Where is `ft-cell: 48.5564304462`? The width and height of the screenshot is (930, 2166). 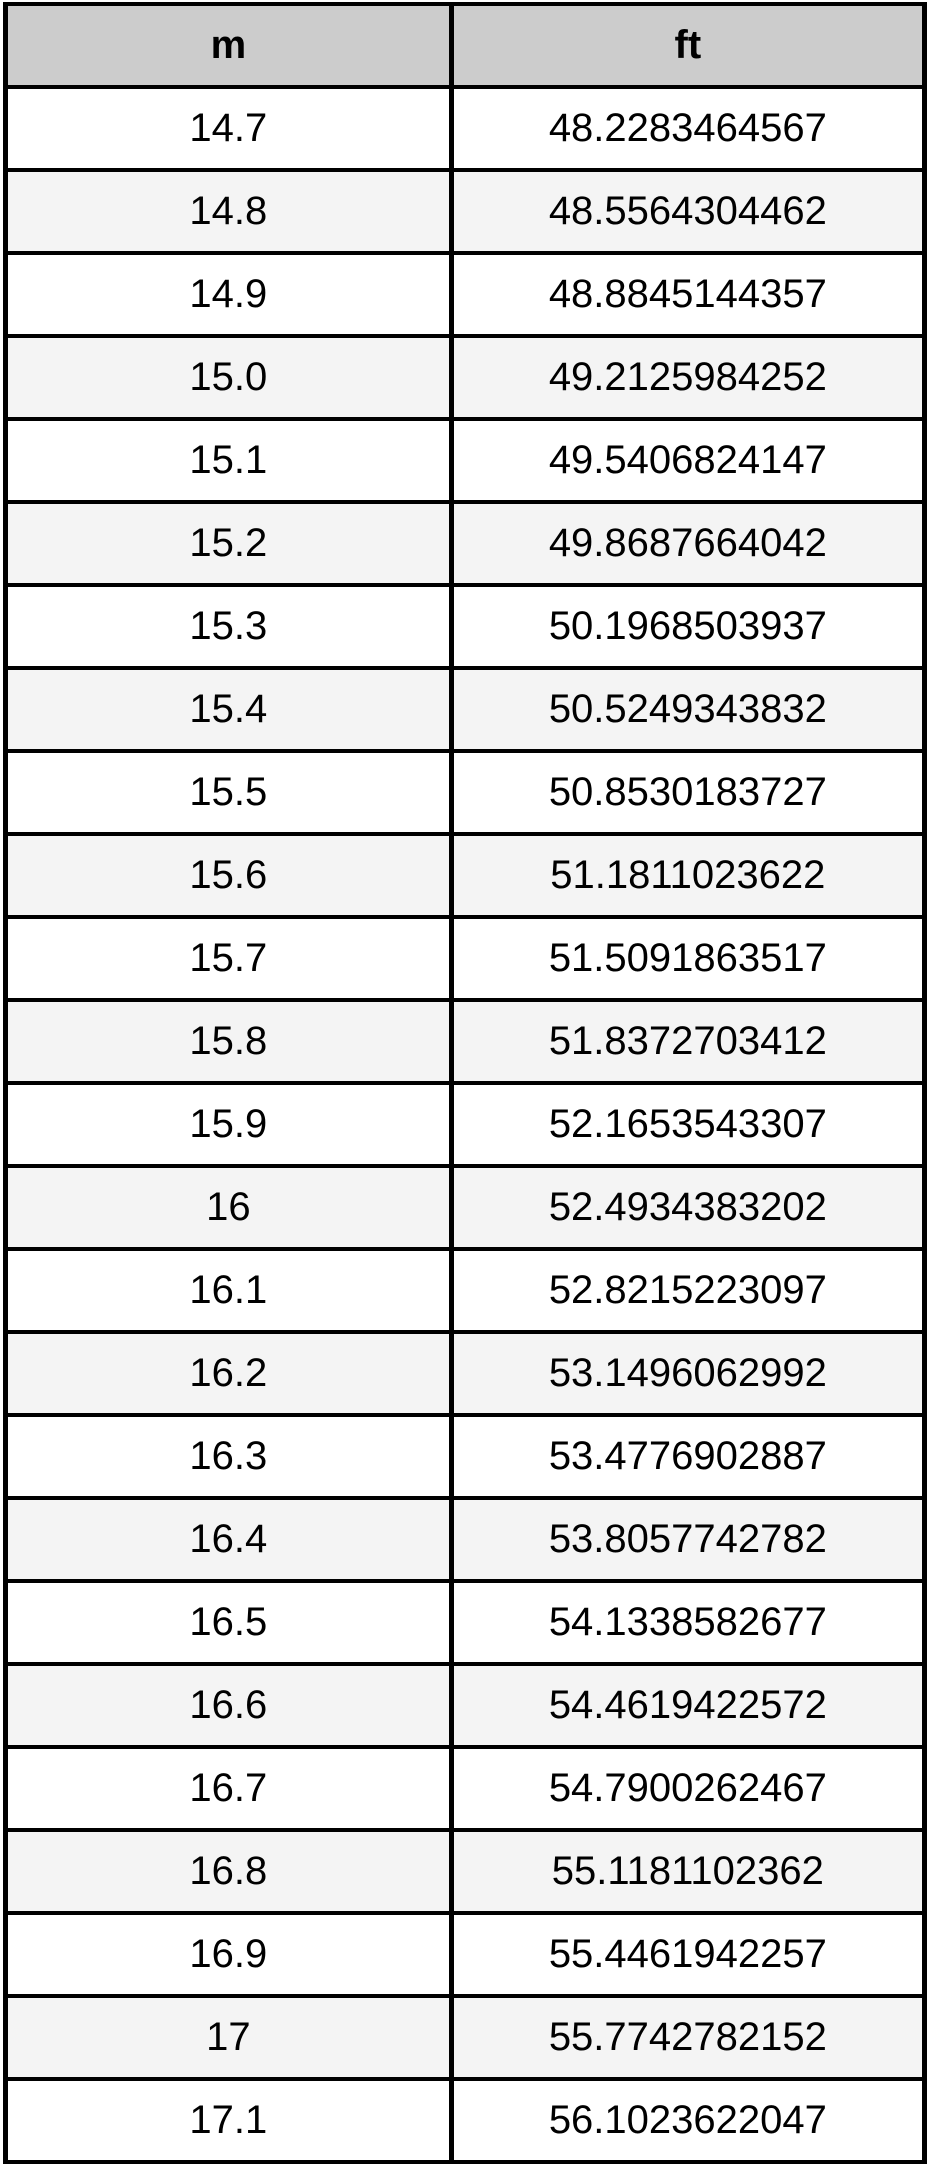 ft-cell: 48.5564304462 is located at coordinates (688, 211).